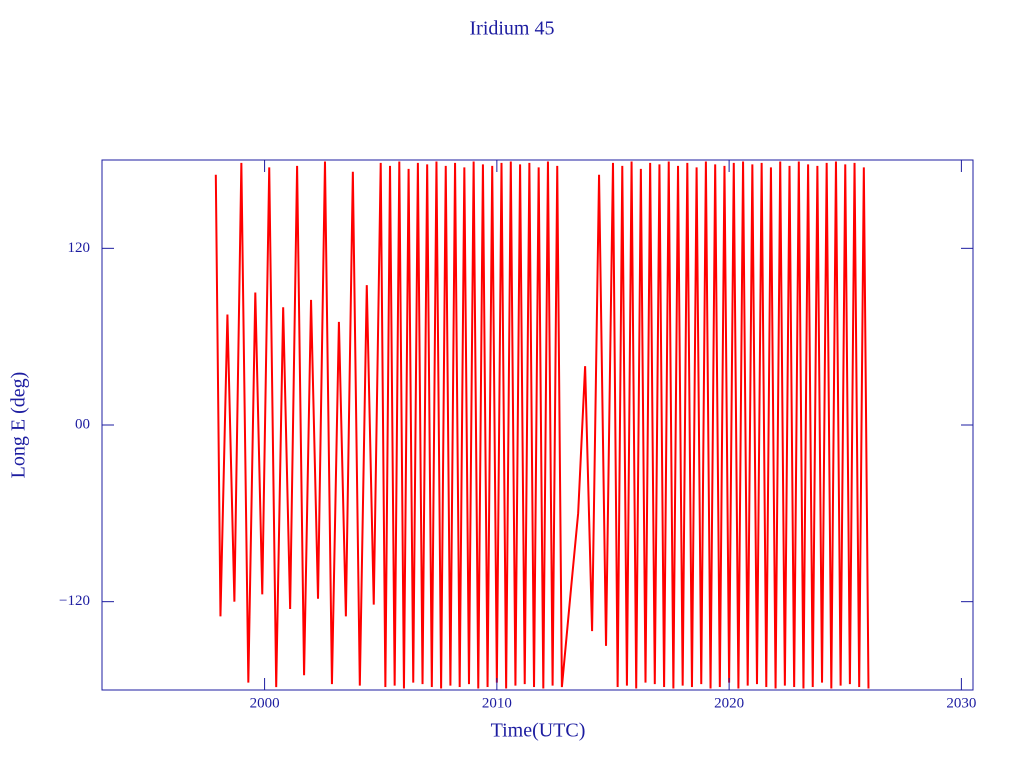 The height and width of the screenshot is (768, 1024). What do you see at coordinates (512, 29) in the screenshot?
I see `chart-title: Iridium 45` at bounding box center [512, 29].